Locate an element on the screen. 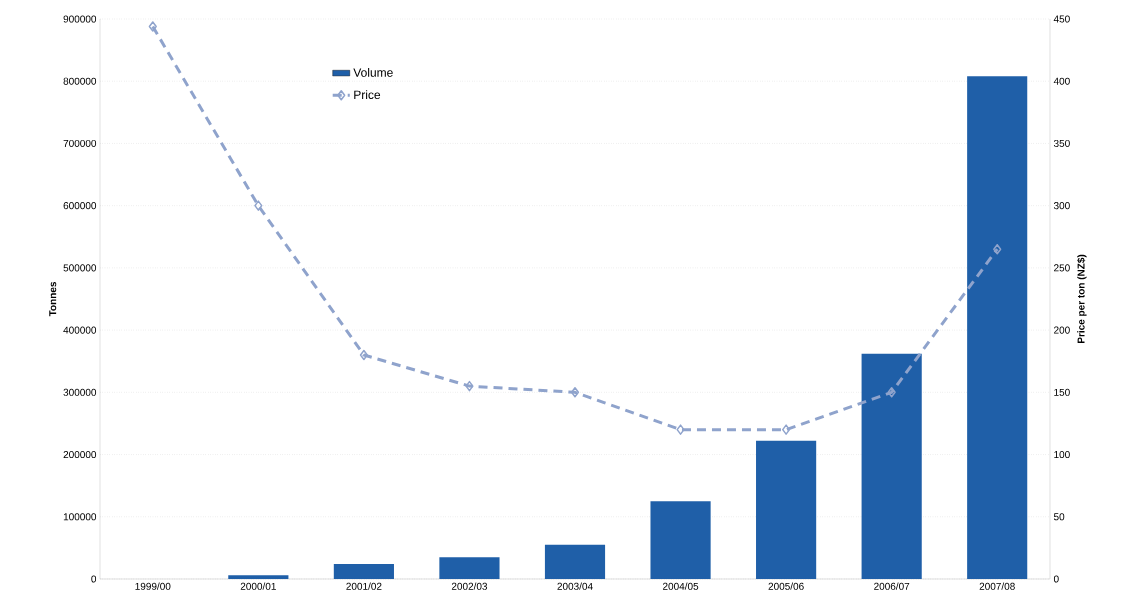 The height and width of the screenshot is (609, 1134). y2-tick-label: 400 is located at coordinates (1061, 81).